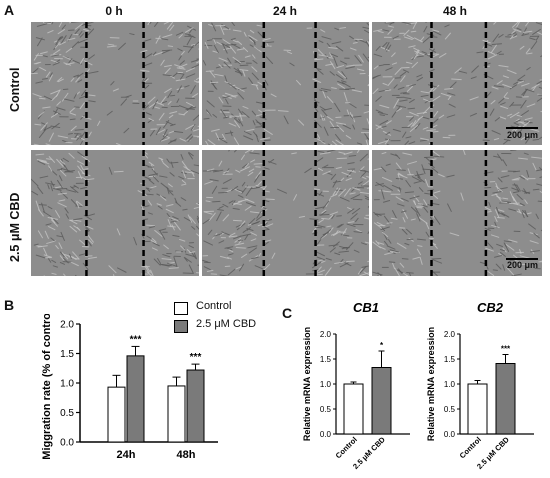 The width and height of the screenshot is (550, 478). Describe the element at coordinates (9, 305) in the screenshot. I see `panel-label-b: B` at that location.